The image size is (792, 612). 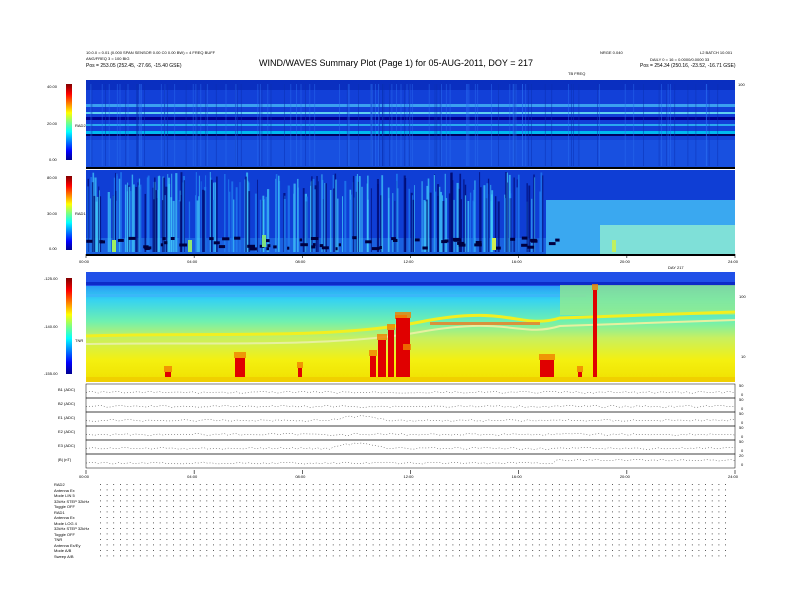 I want to click on bx-row-scale-top: 50, so click(x=741, y=441).